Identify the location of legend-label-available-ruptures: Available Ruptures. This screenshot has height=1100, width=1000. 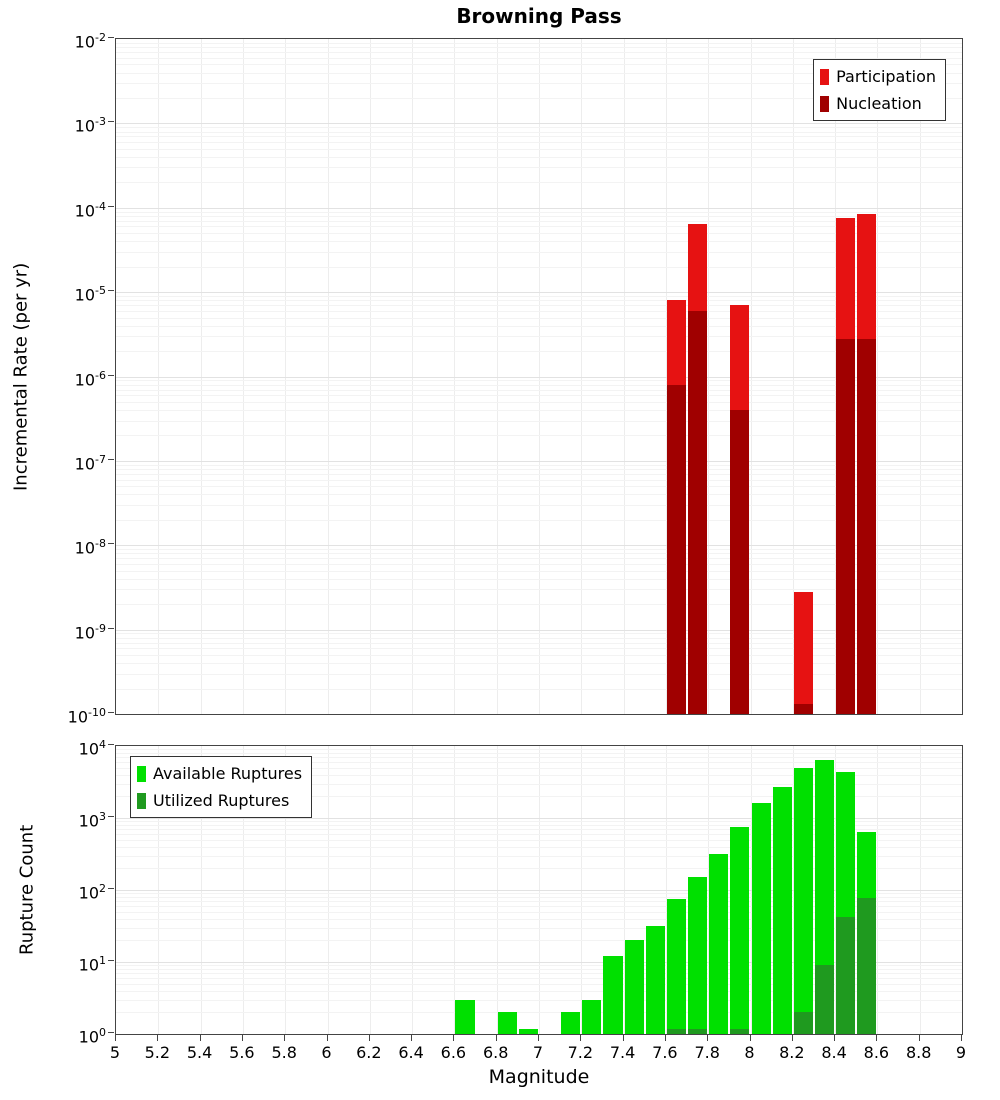
(228, 773).